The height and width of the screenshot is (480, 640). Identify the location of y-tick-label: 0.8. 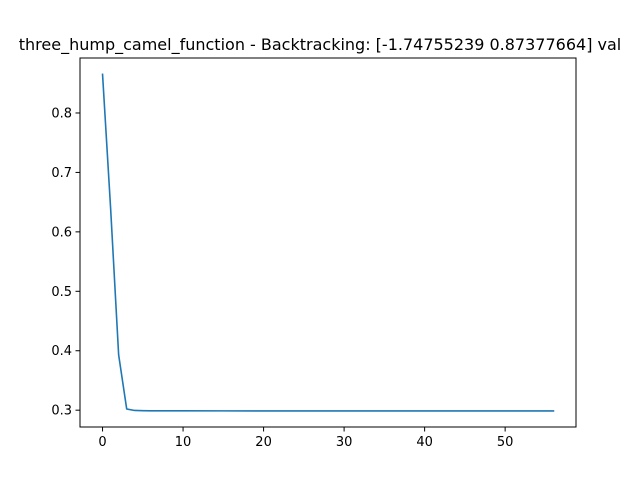
(61, 113).